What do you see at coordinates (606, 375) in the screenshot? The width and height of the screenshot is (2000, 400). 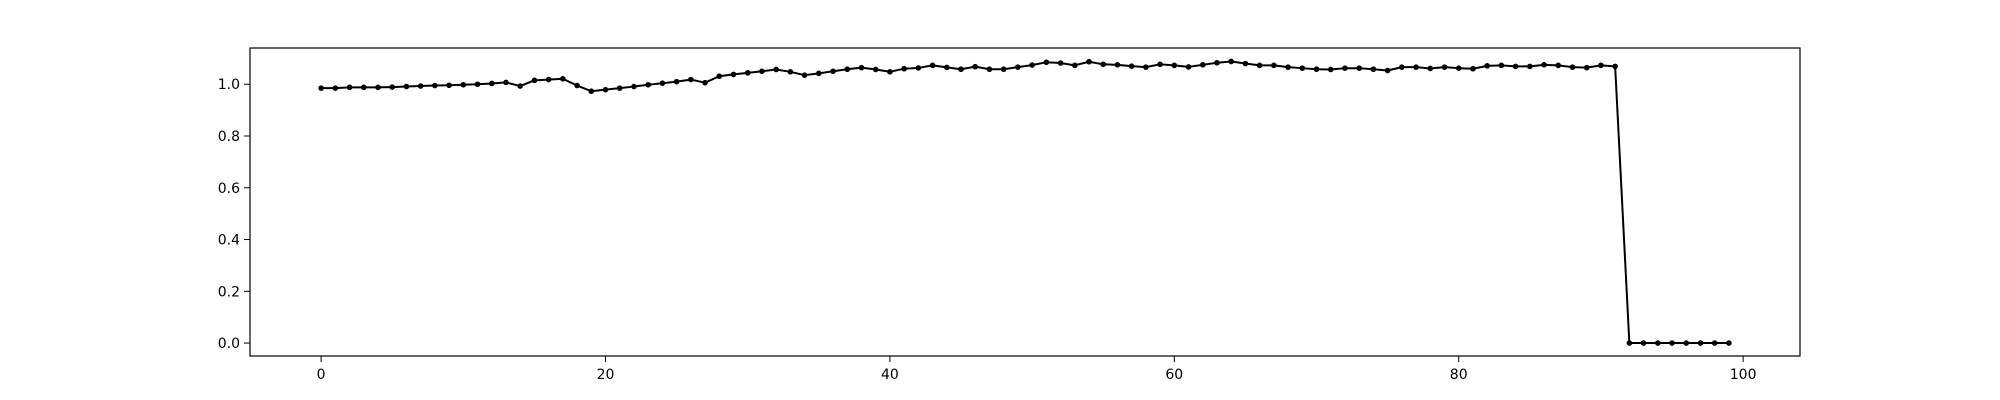 I see `x-tick-label: 20` at bounding box center [606, 375].